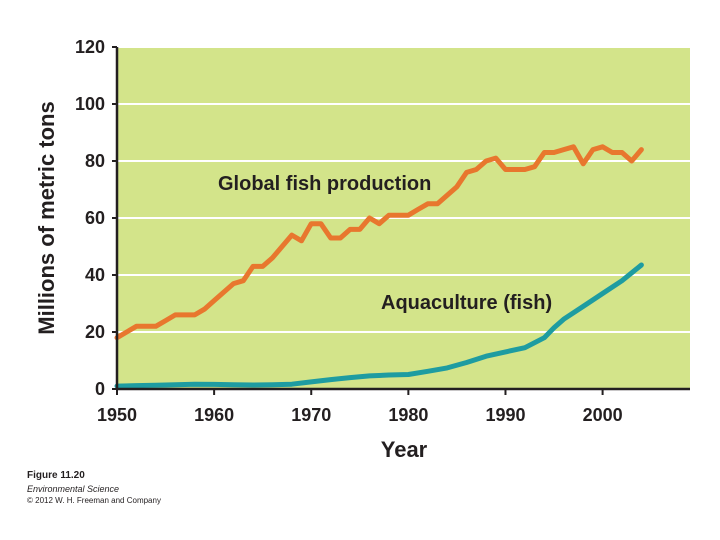  What do you see at coordinates (603, 415) in the screenshot?
I see `x-tick-label: 2000` at bounding box center [603, 415].